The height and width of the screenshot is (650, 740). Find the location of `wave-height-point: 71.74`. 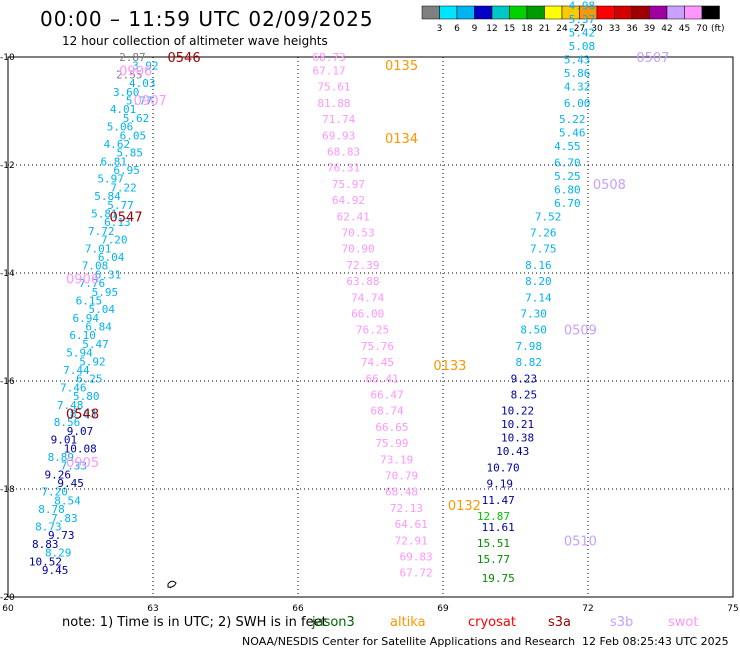

wave-height-point: 71.74 is located at coordinates (338, 119).